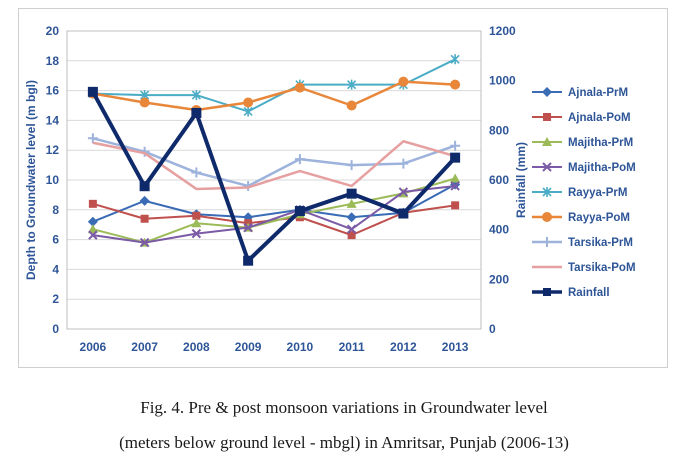 This screenshot has width=688, height=470. Describe the element at coordinates (499, 279) in the screenshot. I see `y-right-tick-label: 200` at that location.